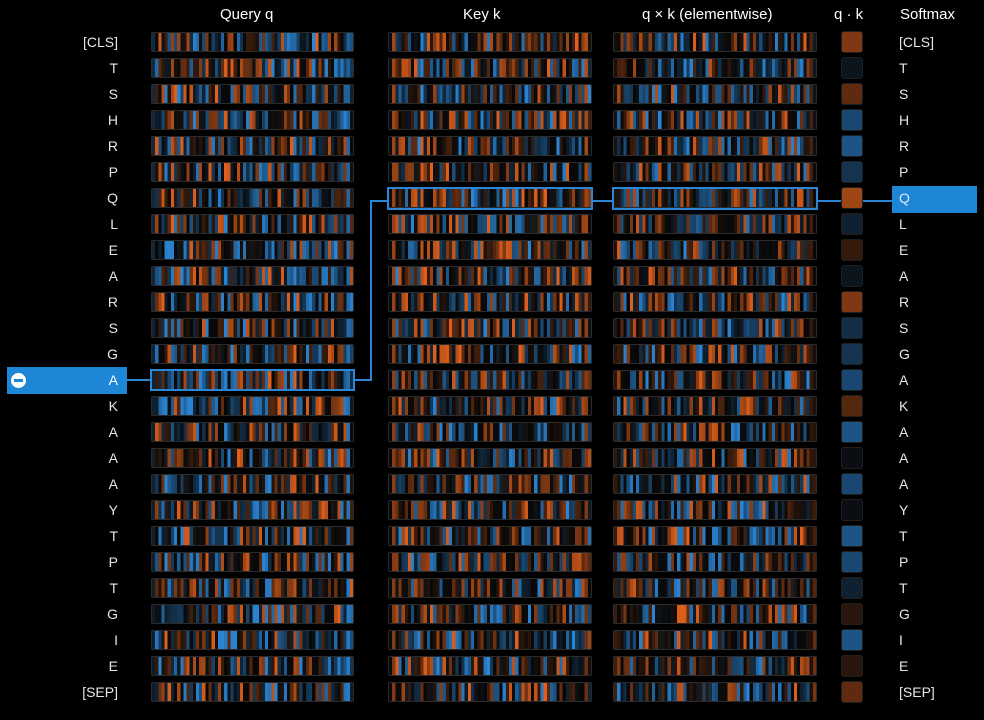 This screenshot has height=720, width=984. What do you see at coordinates (112, 198) in the screenshot?
I see `query-token-label: Q` at bounding box center [112, 198].